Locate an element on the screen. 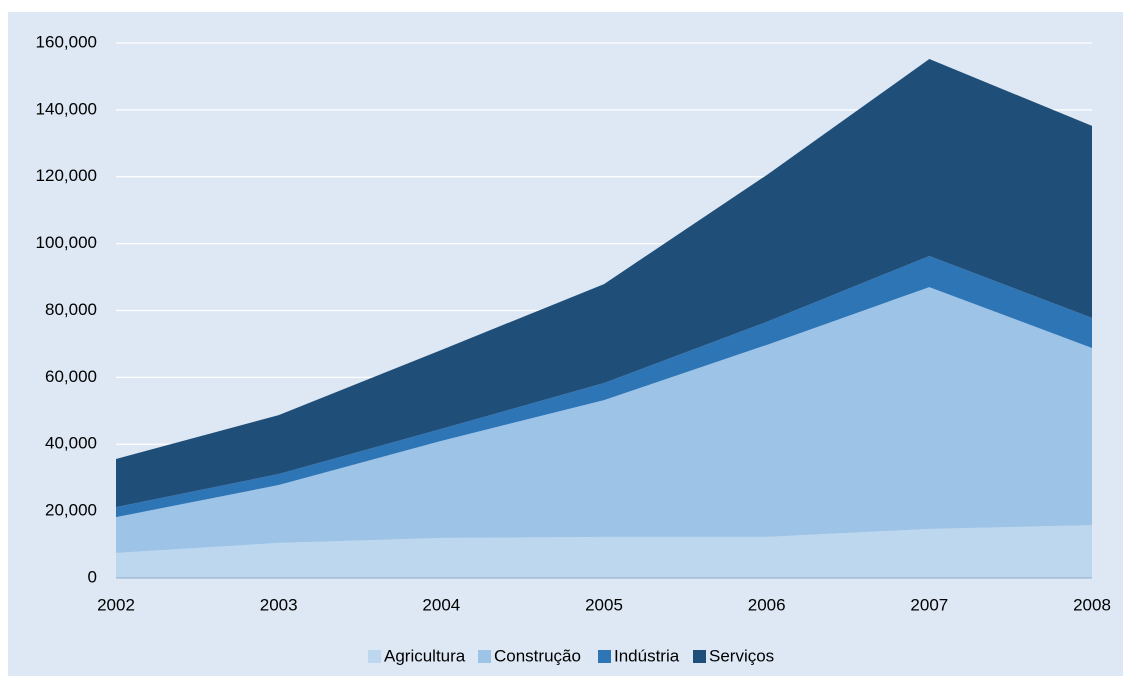 Image resolution: width=1131 pixels, height=686 pixels. y-tick-label: 60,000 is located at coordinates (71, 376).